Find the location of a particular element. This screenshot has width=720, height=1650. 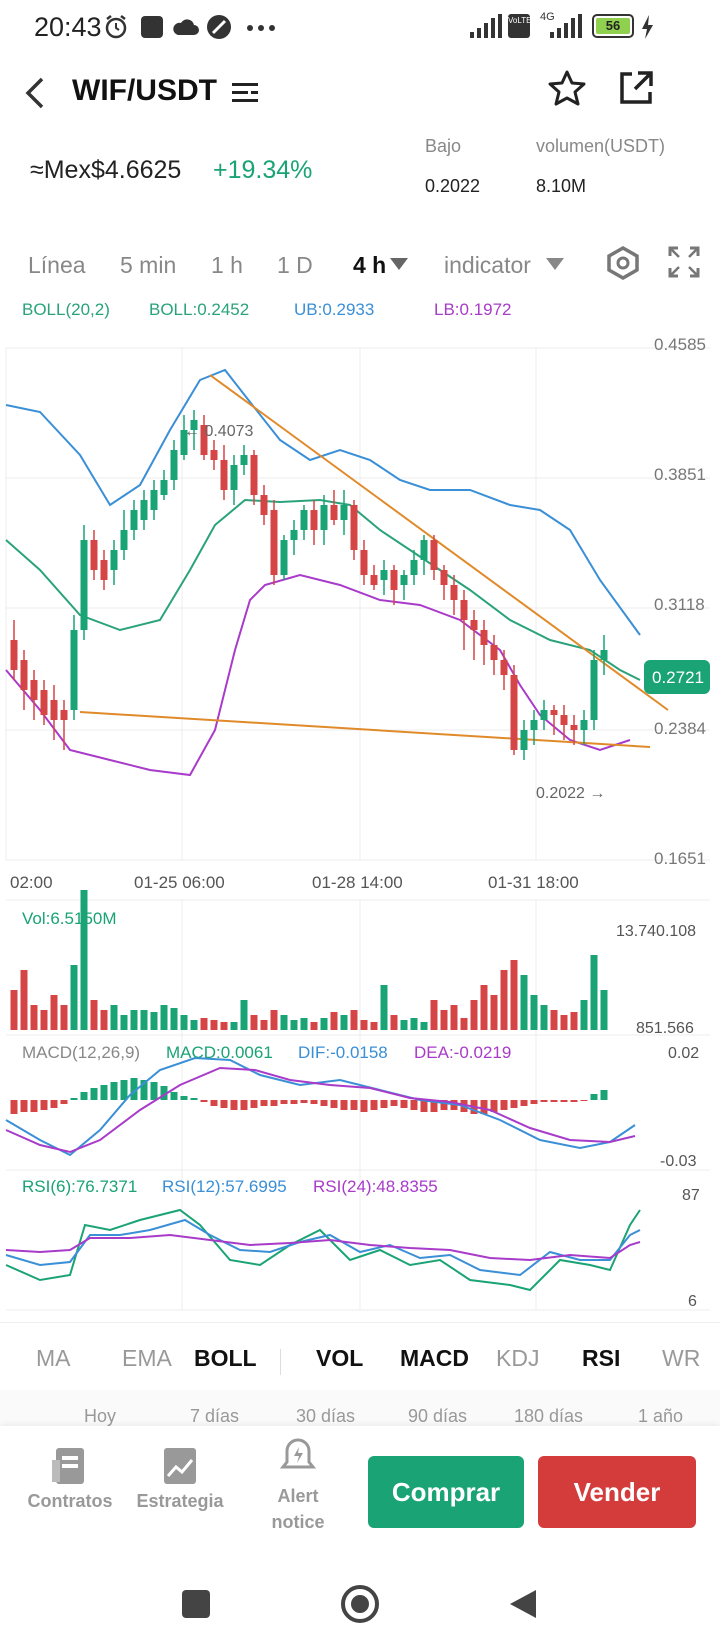

range-1y: 1 año is located at coordinates (661, 1416).